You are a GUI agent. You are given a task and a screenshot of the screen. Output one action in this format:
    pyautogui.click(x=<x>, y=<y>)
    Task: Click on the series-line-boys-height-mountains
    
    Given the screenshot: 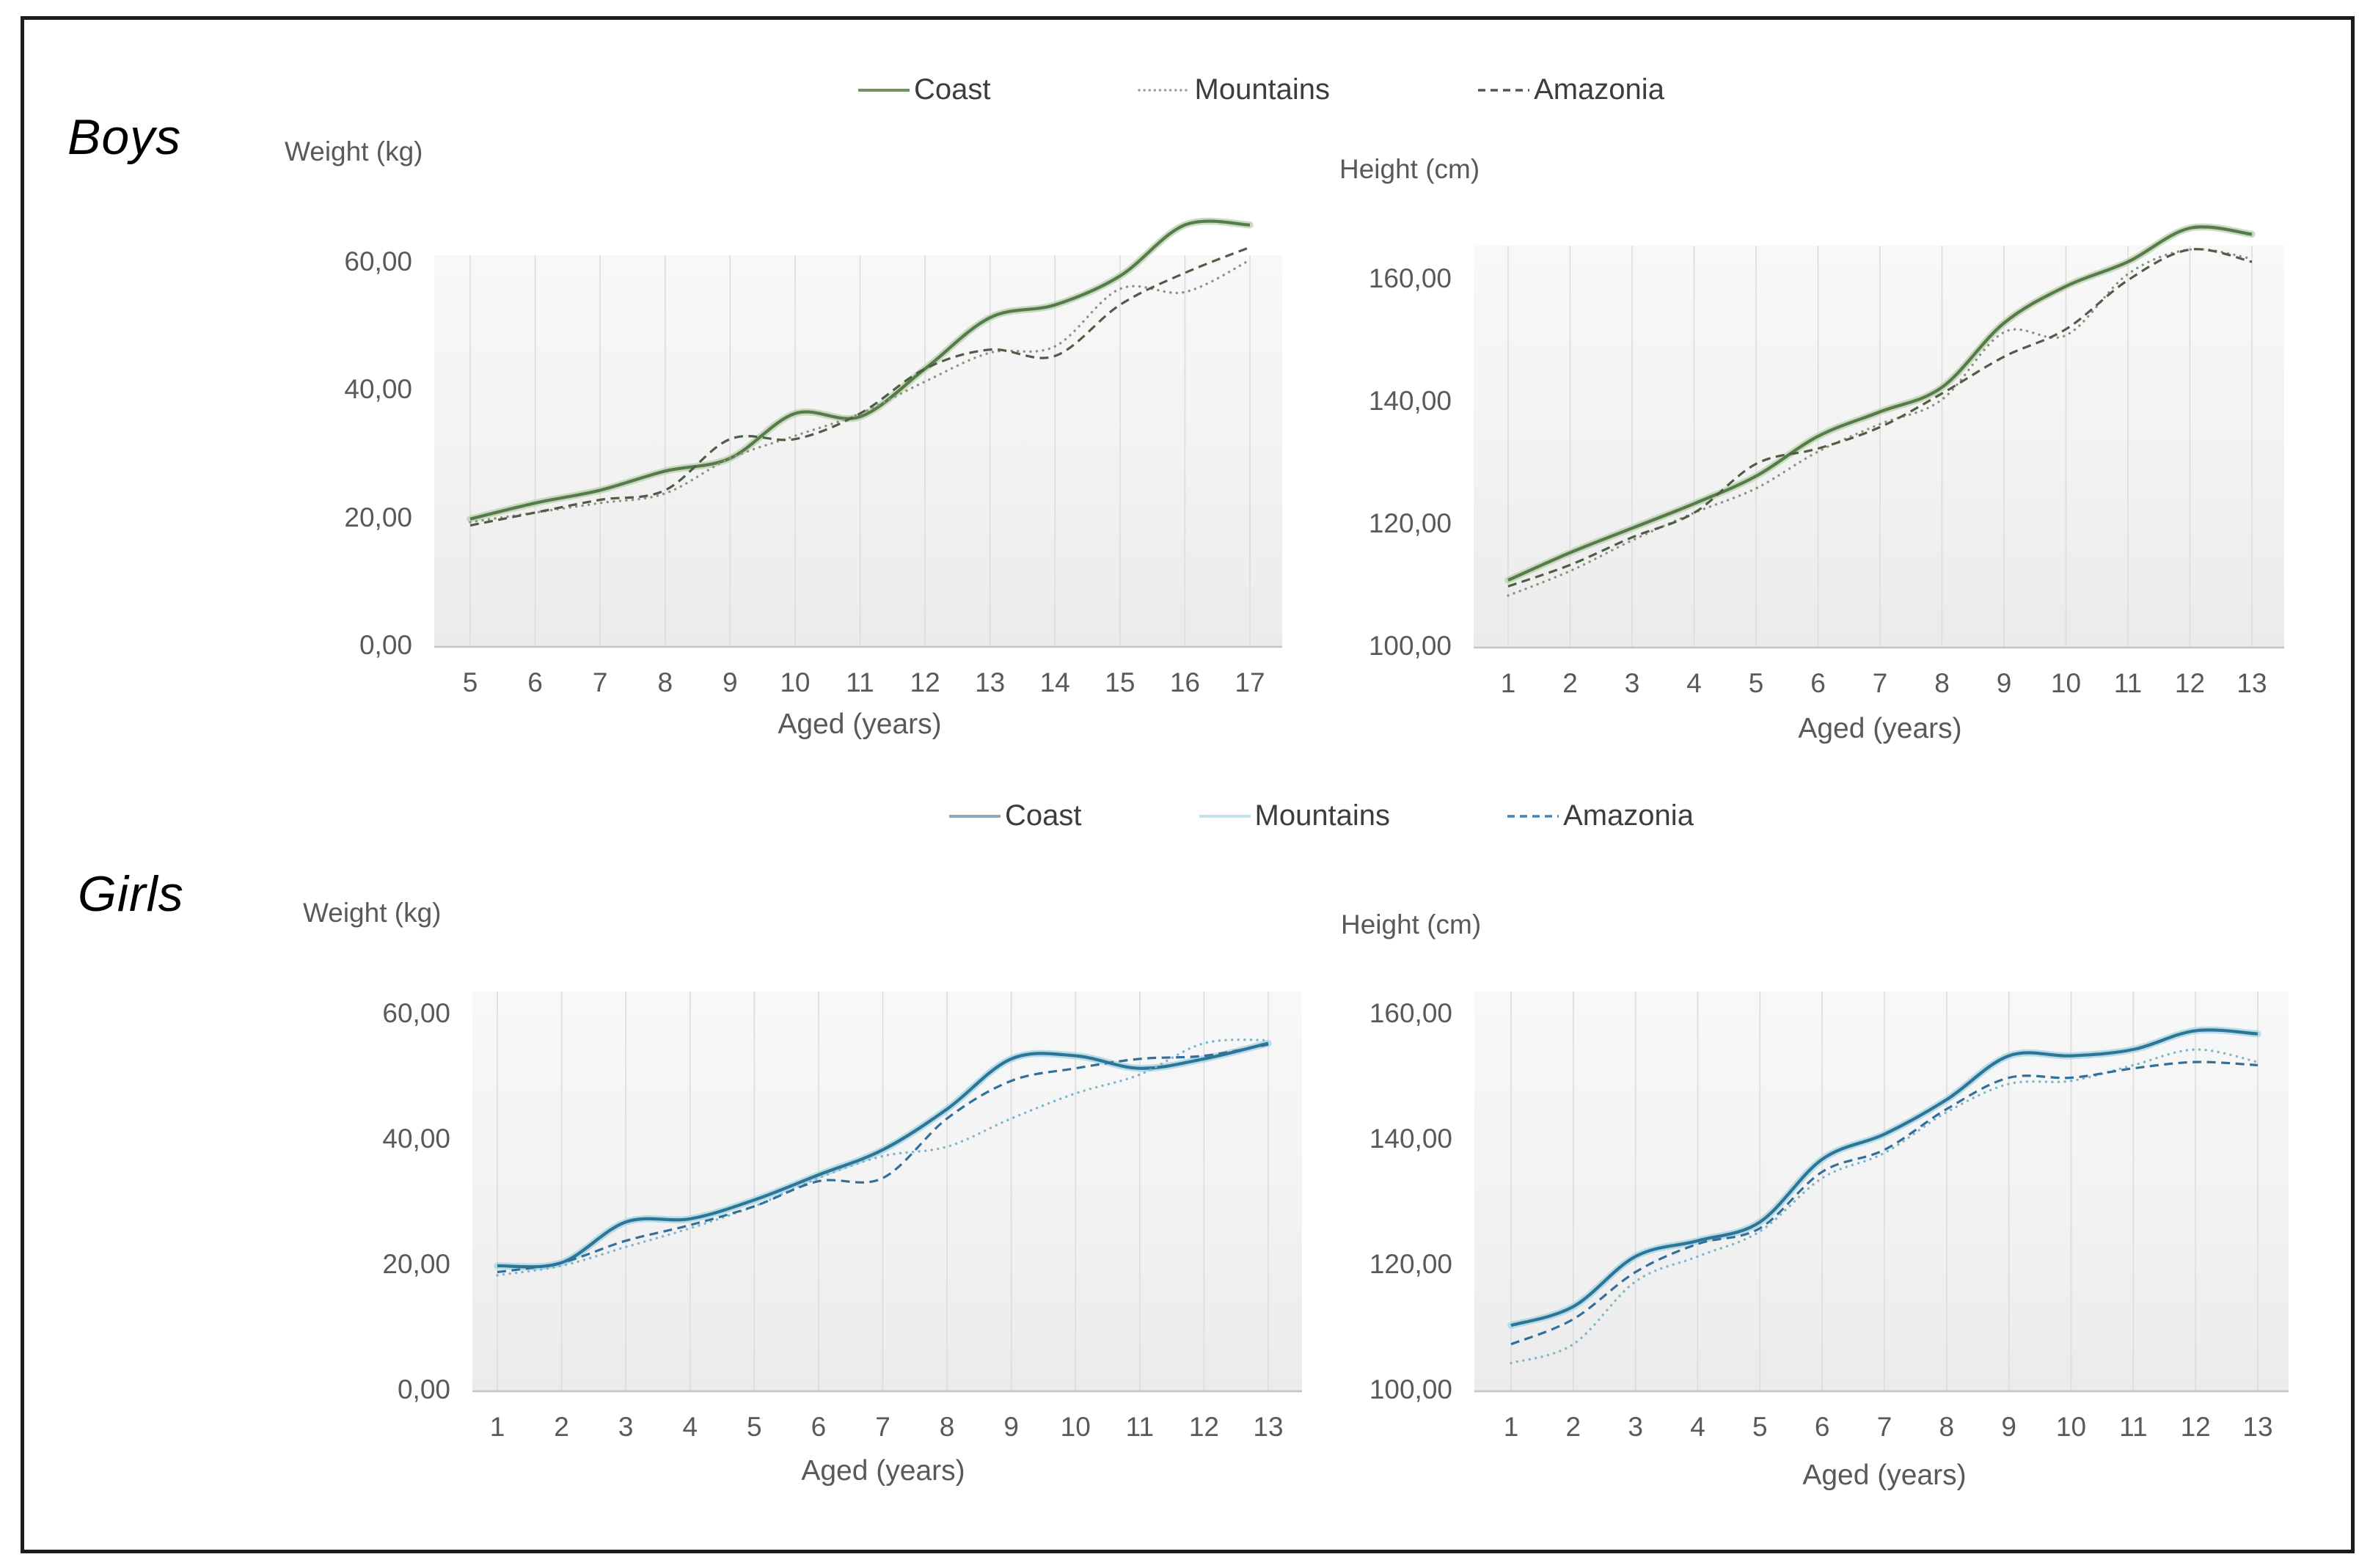 What is the action you would take?
    pyautogui.click(x=1880, y=422)
    